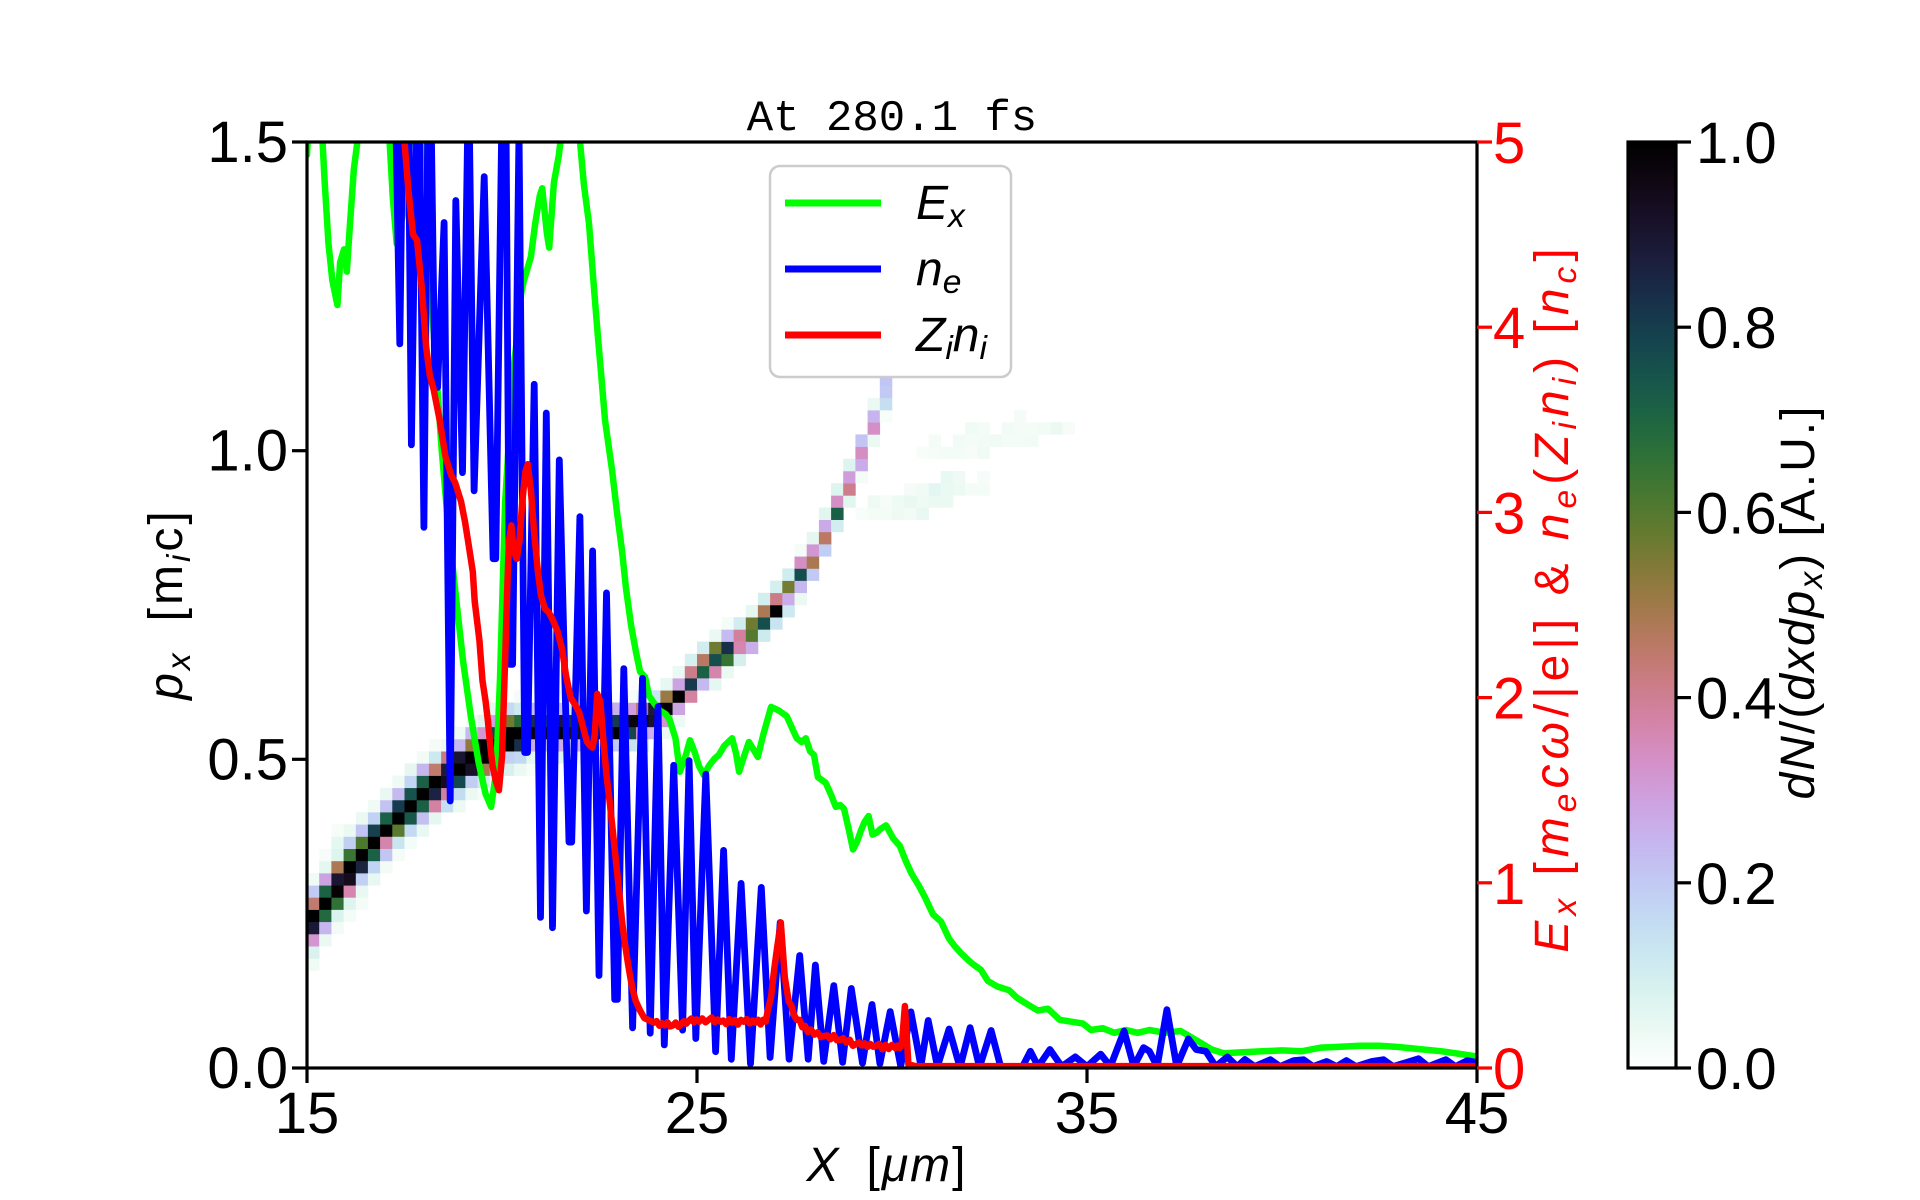  What do you see at coordinates (952, 338) in the screenshot?
I see `svg-text: Zi​ni​` at bounding box center [952, 338].